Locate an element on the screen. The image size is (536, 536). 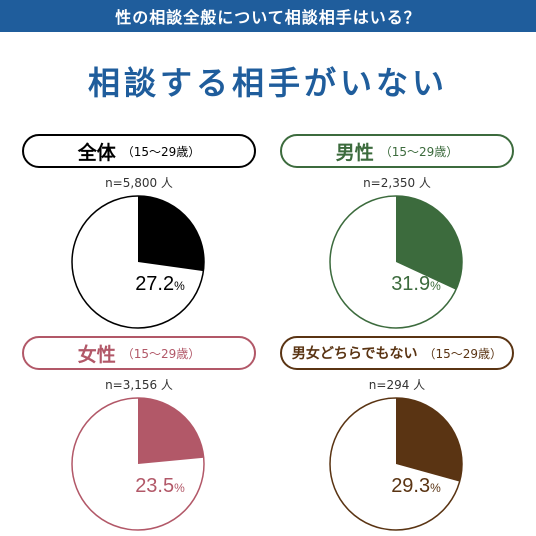
panel-title: 全体 is located at coordinates (96, 152).